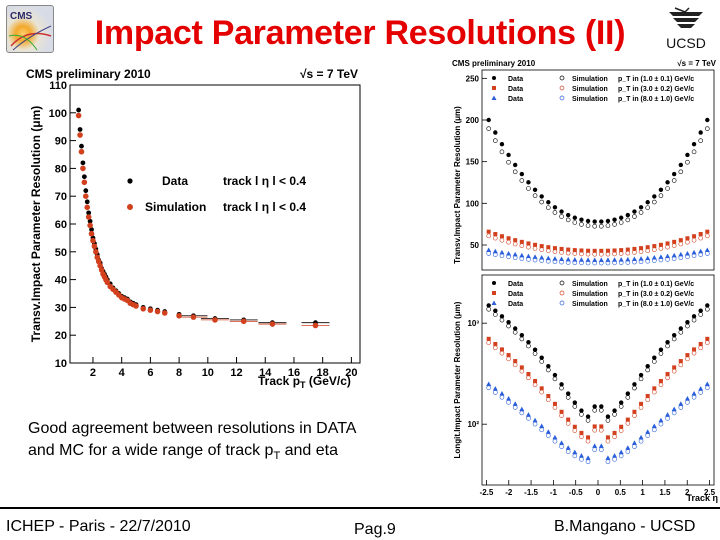 This screenshot has height=540, width=720. Describe the element at coordinates (473, 120) in the screenshot. I see `y-tick-label: 200` at that location.